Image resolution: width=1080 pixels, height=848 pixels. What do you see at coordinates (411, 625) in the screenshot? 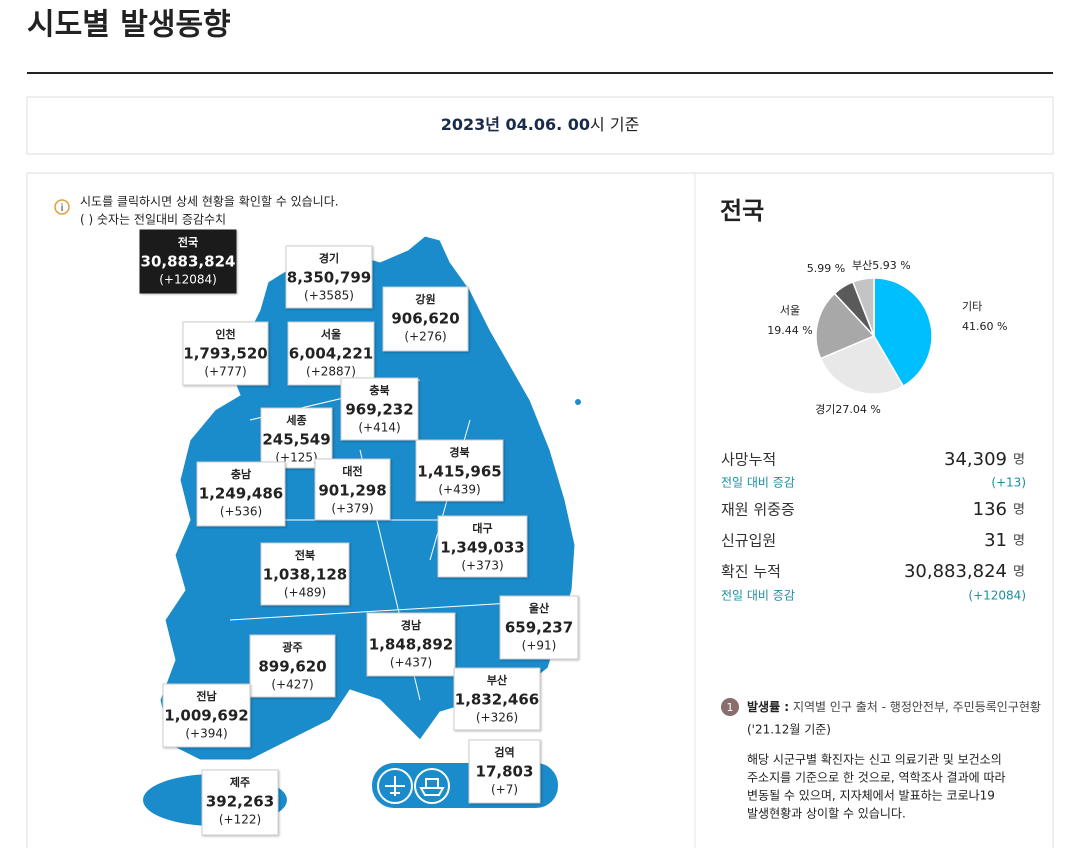
I see `region-name: 경남` at bounding box center [411, 625].